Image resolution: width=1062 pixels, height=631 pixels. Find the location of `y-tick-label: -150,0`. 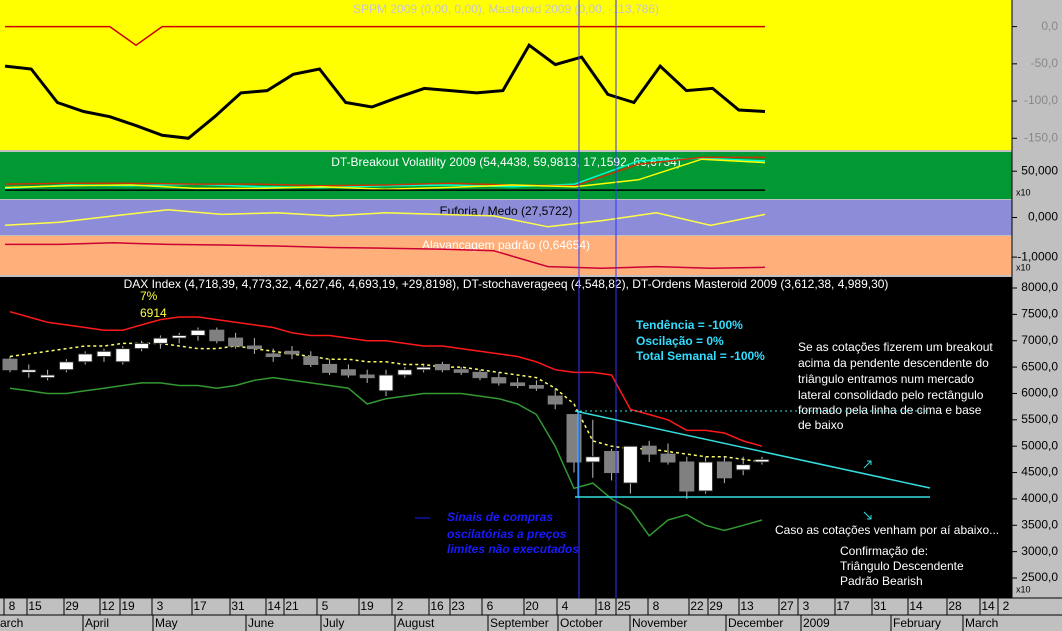

y-tick-label: -150,0 is located at coordinates (1041, 137).